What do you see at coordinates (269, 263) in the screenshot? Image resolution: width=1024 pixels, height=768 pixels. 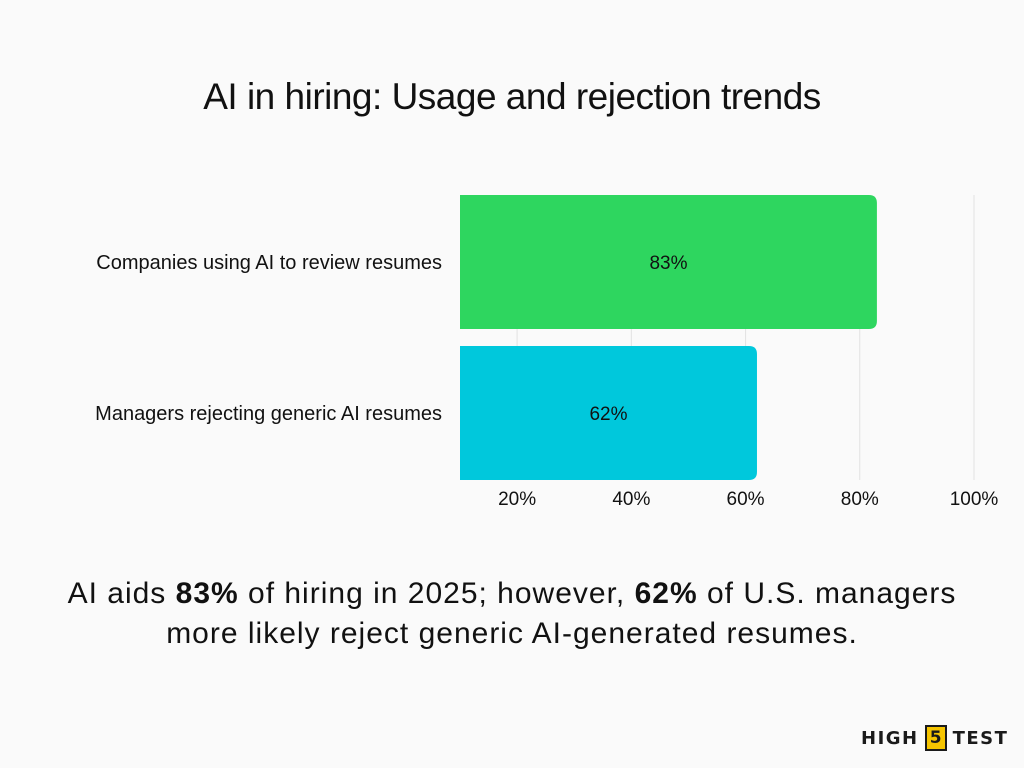 I see `category-label: Companies using AI to review resumes` at bounding box center [269, 263].